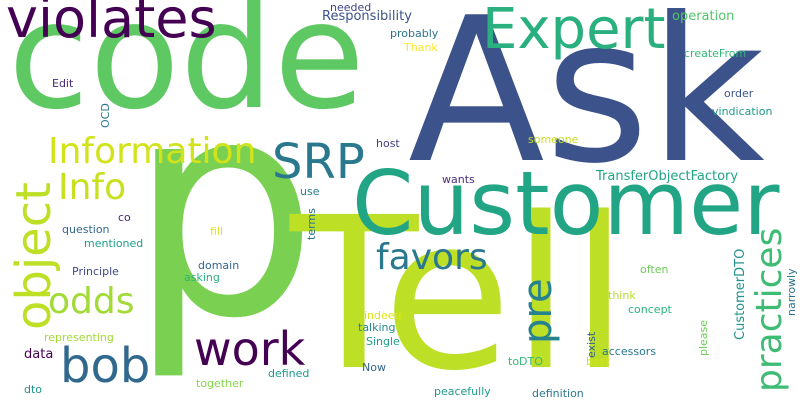 This screenshot has height=400, width=800. What do you see at coordinates (654, 269) in the screenshot?
I see `word-often: often` at bounding box center [654, 269].